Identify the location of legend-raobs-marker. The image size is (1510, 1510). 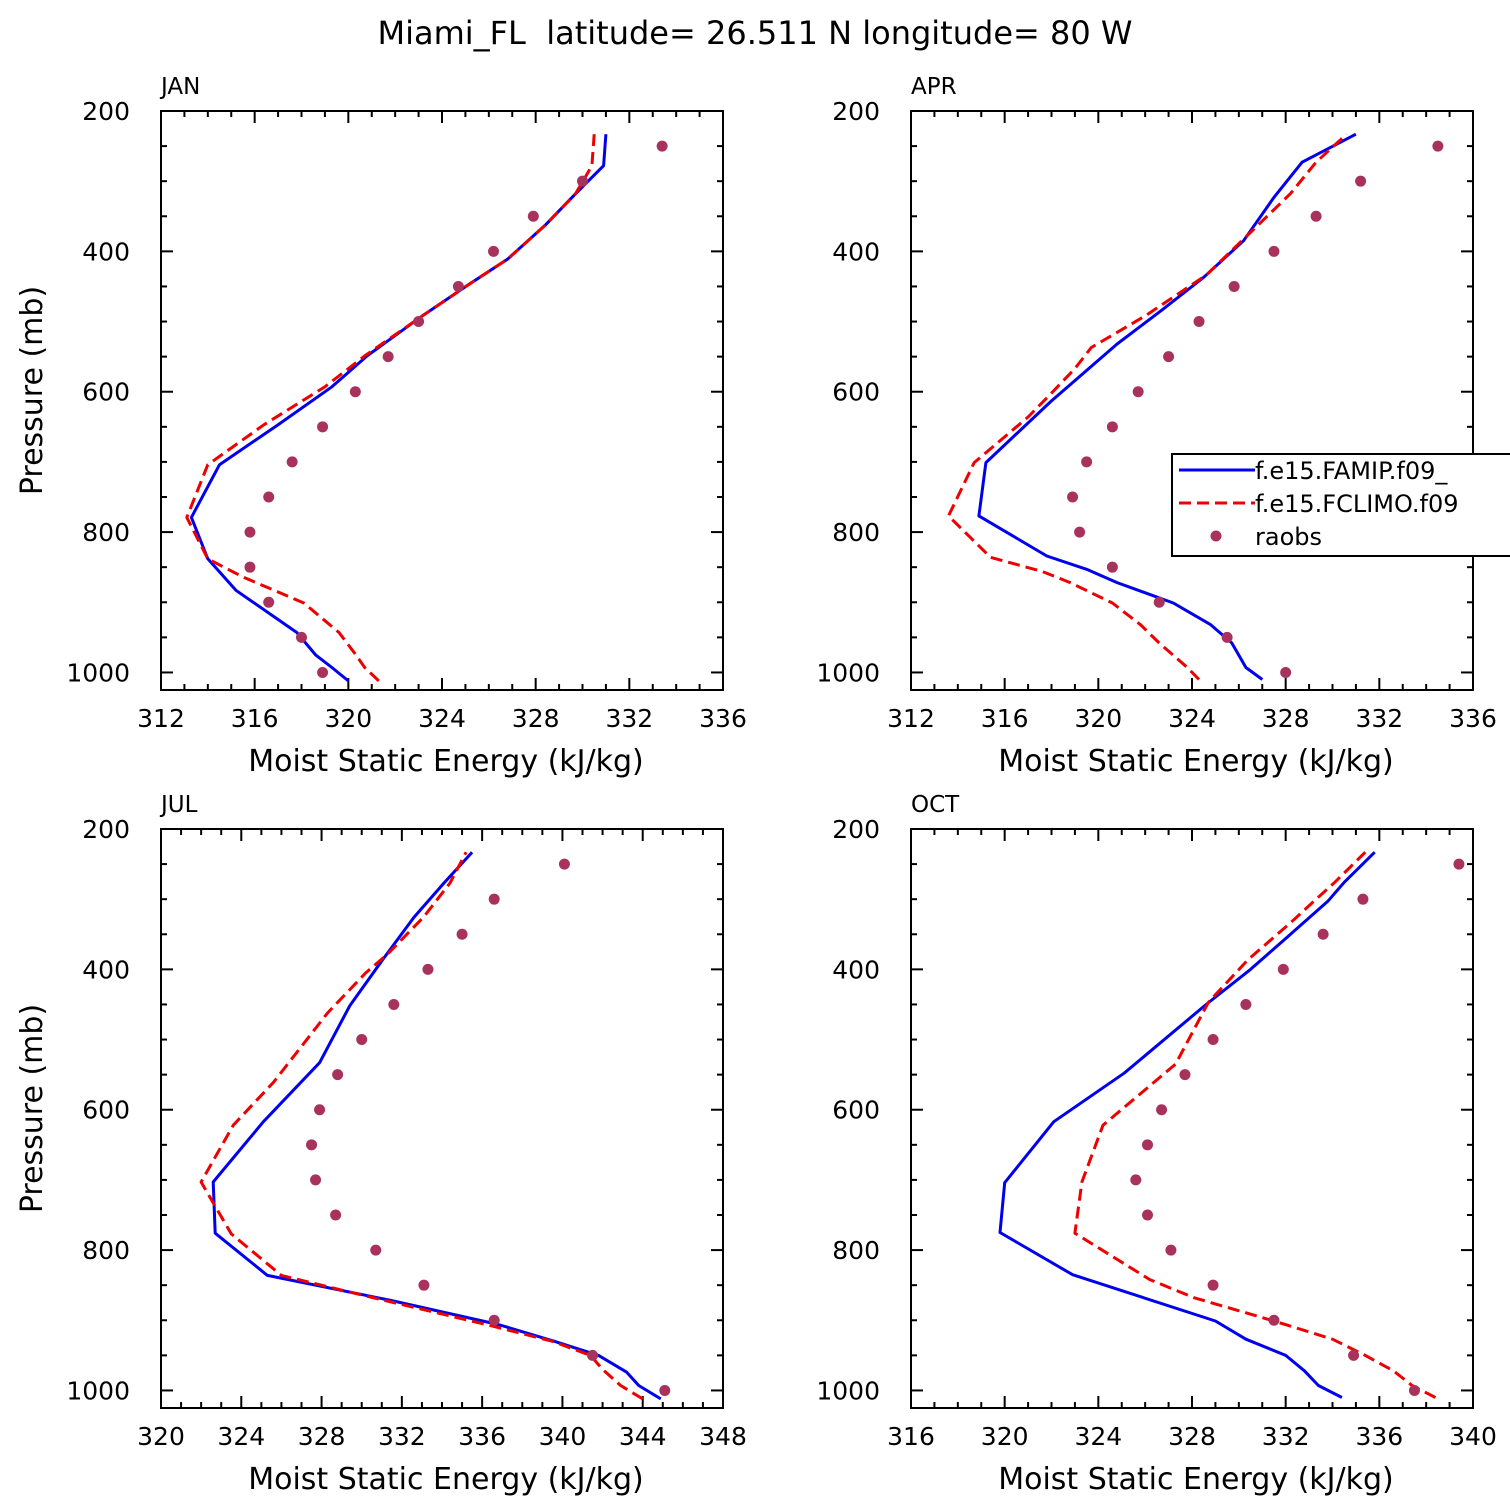
(1216, 536).